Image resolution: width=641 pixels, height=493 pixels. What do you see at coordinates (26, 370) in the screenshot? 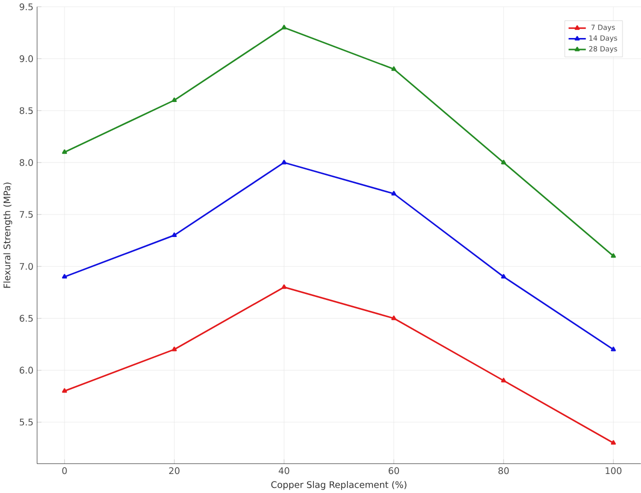
I see `y-tick-label: 6.0` at bounding box center [26, 370].